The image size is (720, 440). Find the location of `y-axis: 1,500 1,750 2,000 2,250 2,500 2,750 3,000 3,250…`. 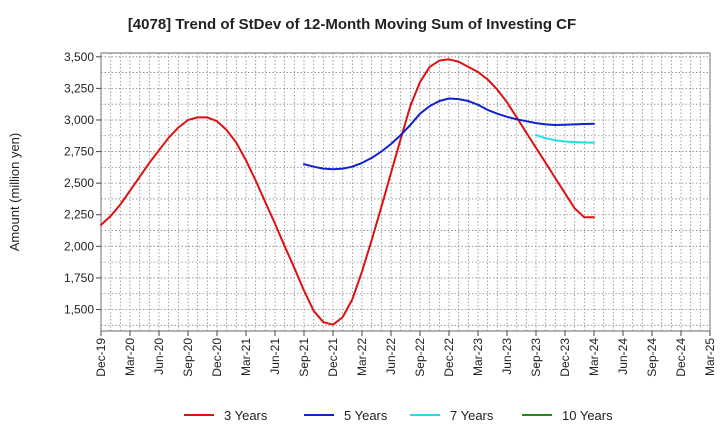

y-axis: 1,500 1,750 2,000 2,250 2,500 2,750 3,000 3,250… is located at coordinates (82, 183).